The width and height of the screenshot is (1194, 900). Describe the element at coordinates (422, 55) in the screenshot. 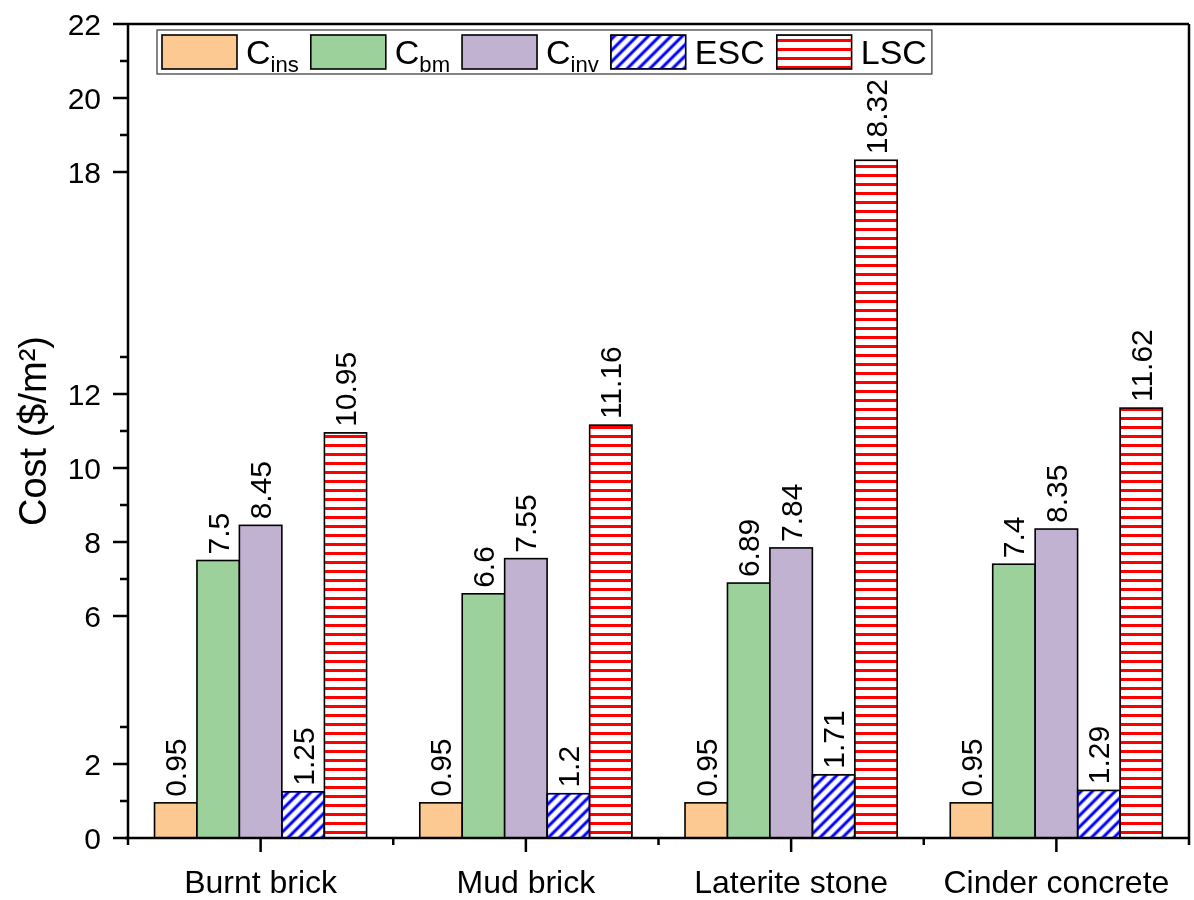

I see `legend-label: C$_{bm}$` at that location.